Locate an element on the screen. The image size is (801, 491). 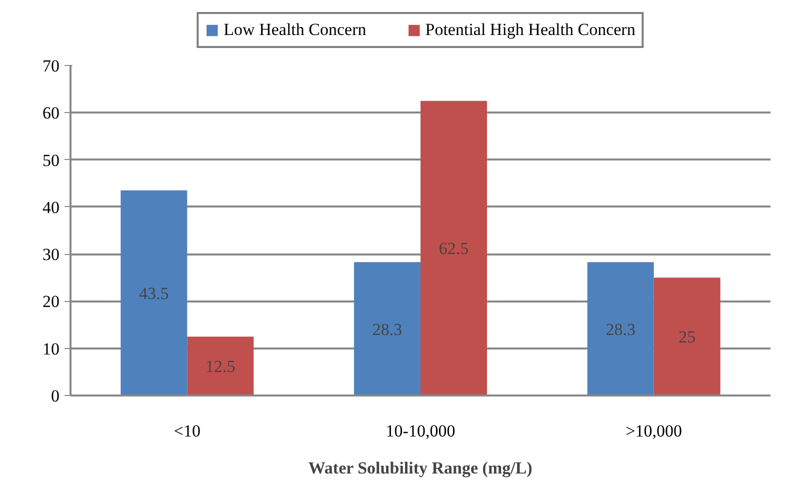
data-label: 62.5 is located at coordinates (453, 248).